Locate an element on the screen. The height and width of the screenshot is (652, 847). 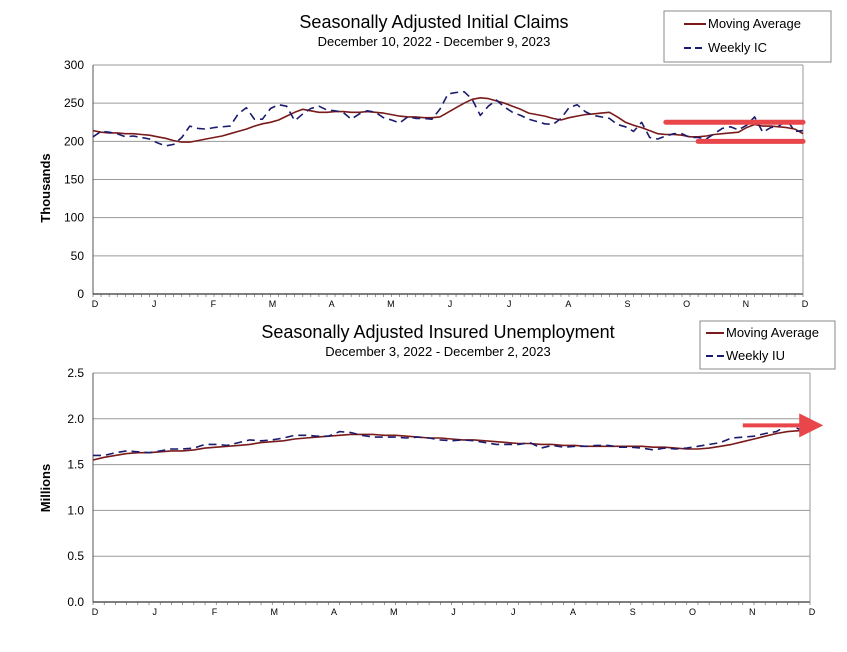
y-tick-label: 0 is located at coordinates (80, 294).